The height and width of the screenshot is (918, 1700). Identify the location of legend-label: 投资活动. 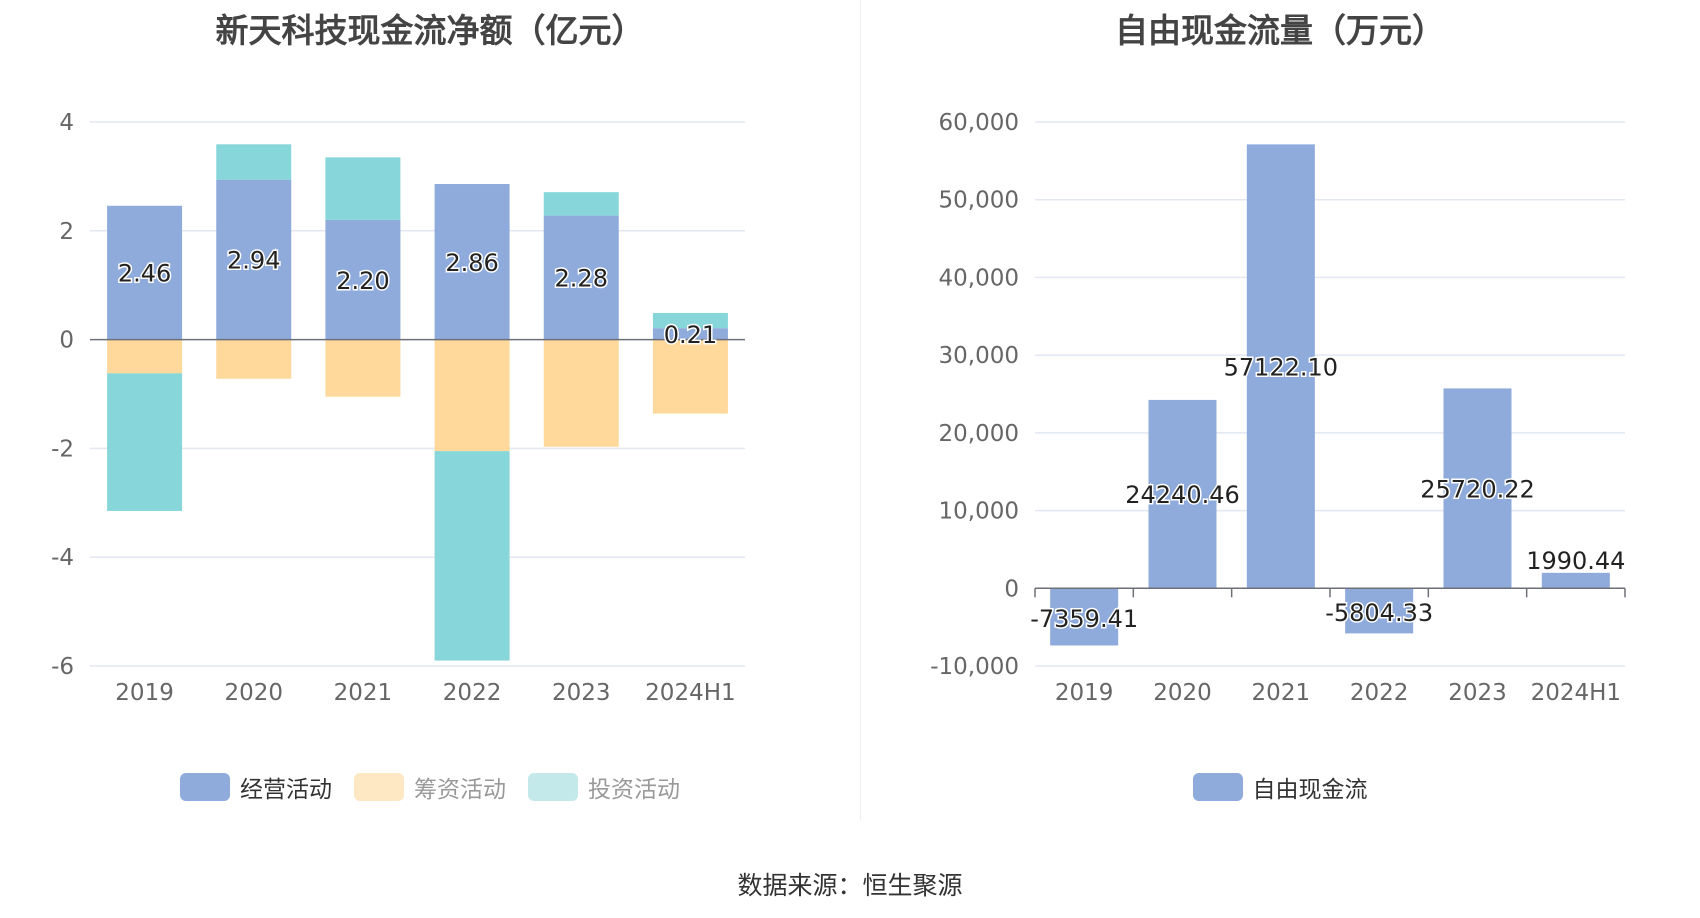
(634, 790).